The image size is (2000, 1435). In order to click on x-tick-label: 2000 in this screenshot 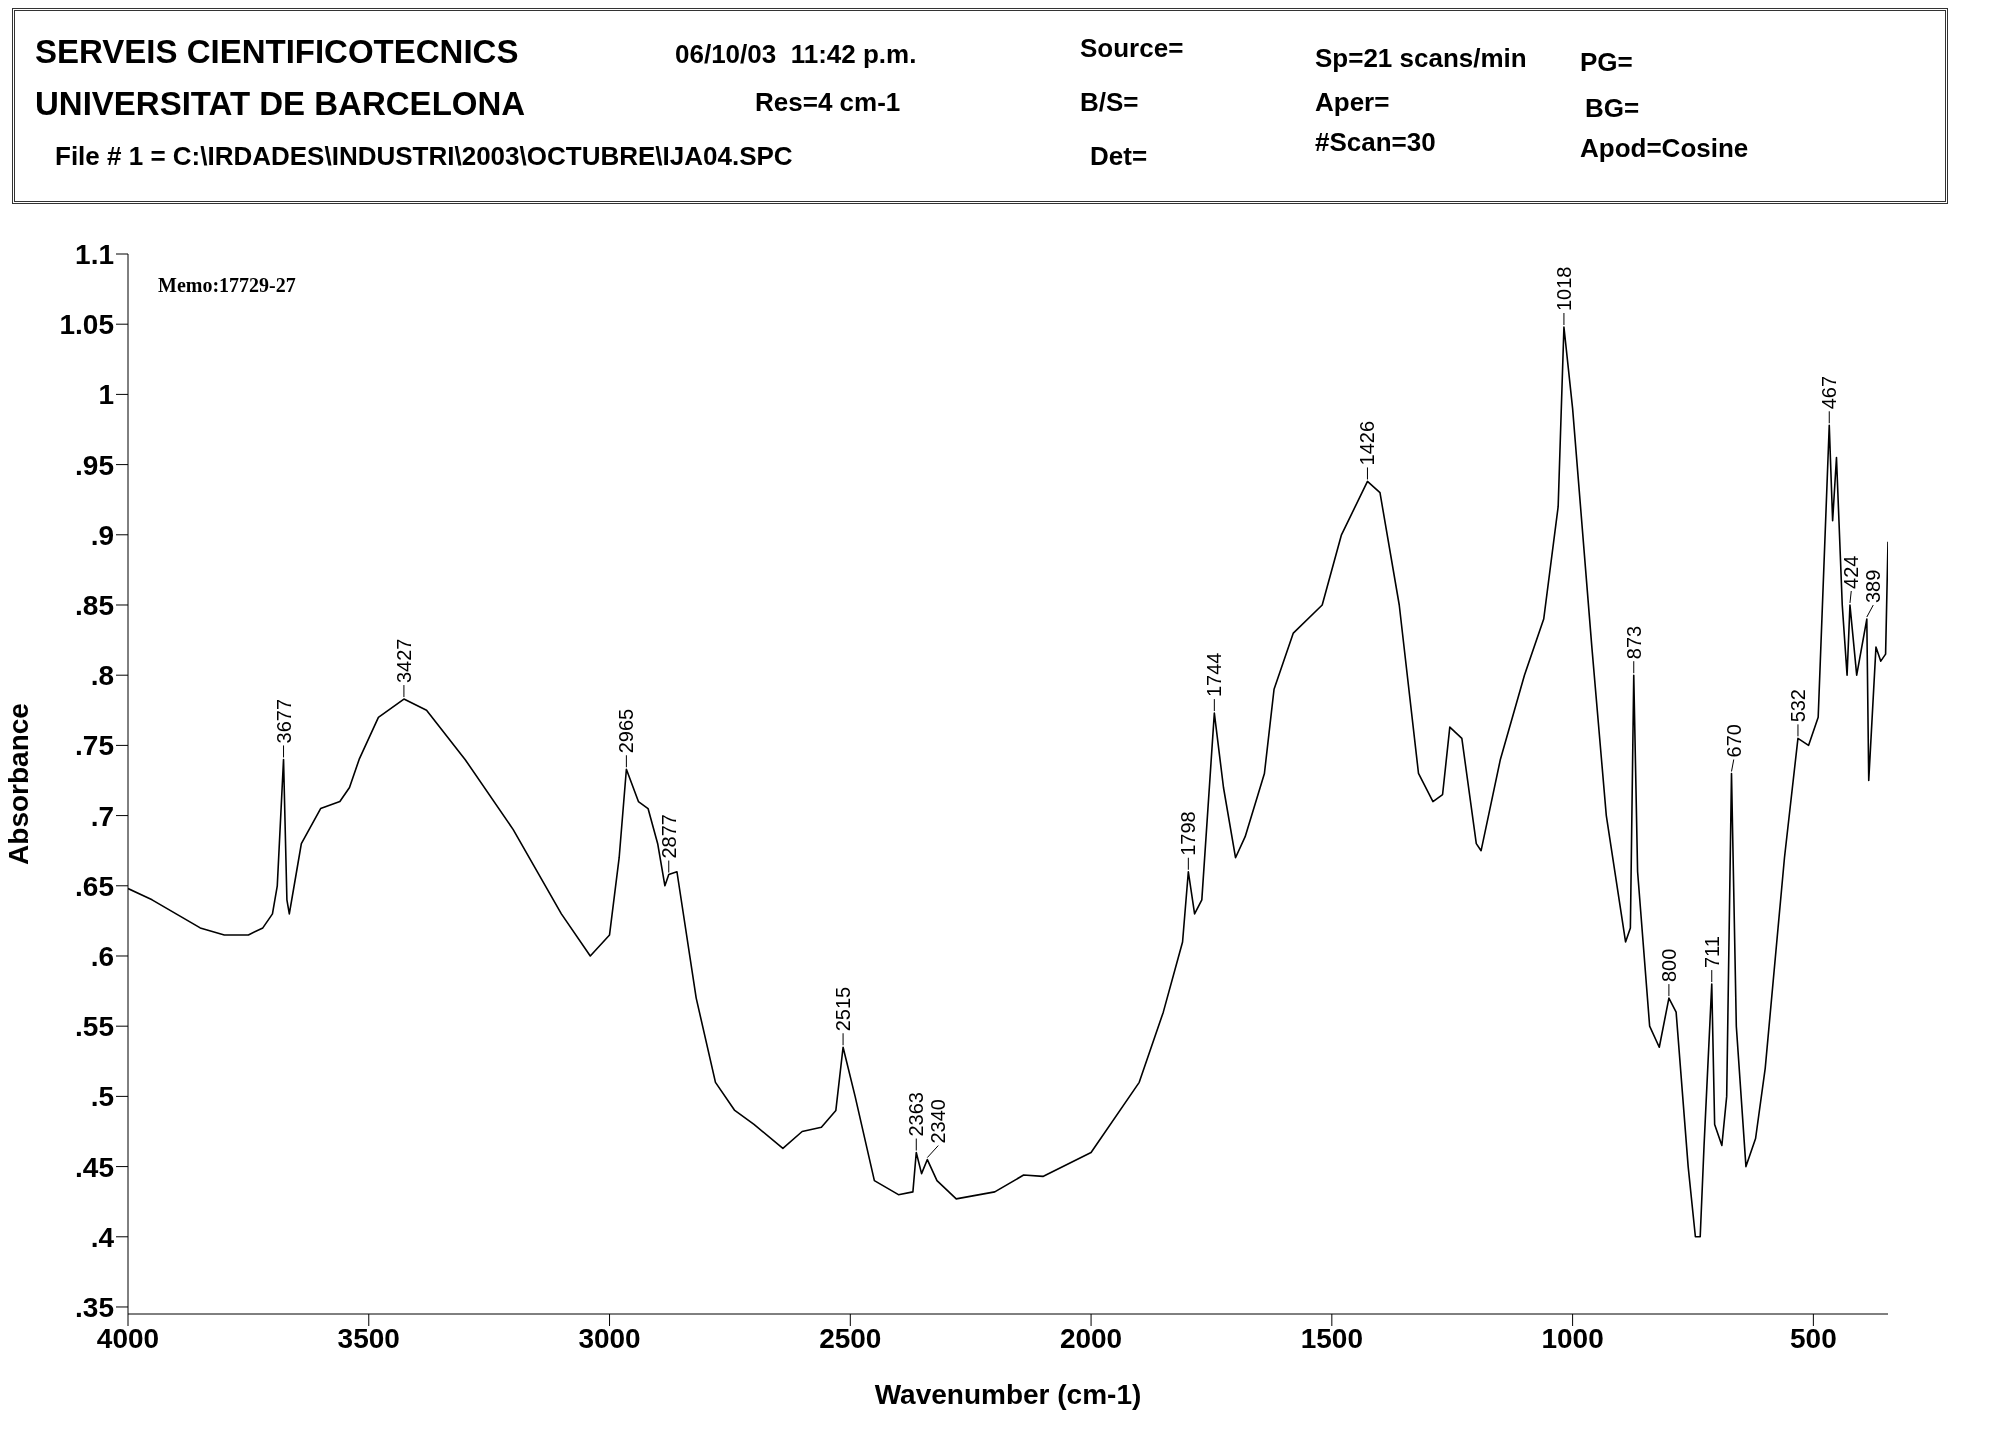, I will do `click(1091, 1338)`.